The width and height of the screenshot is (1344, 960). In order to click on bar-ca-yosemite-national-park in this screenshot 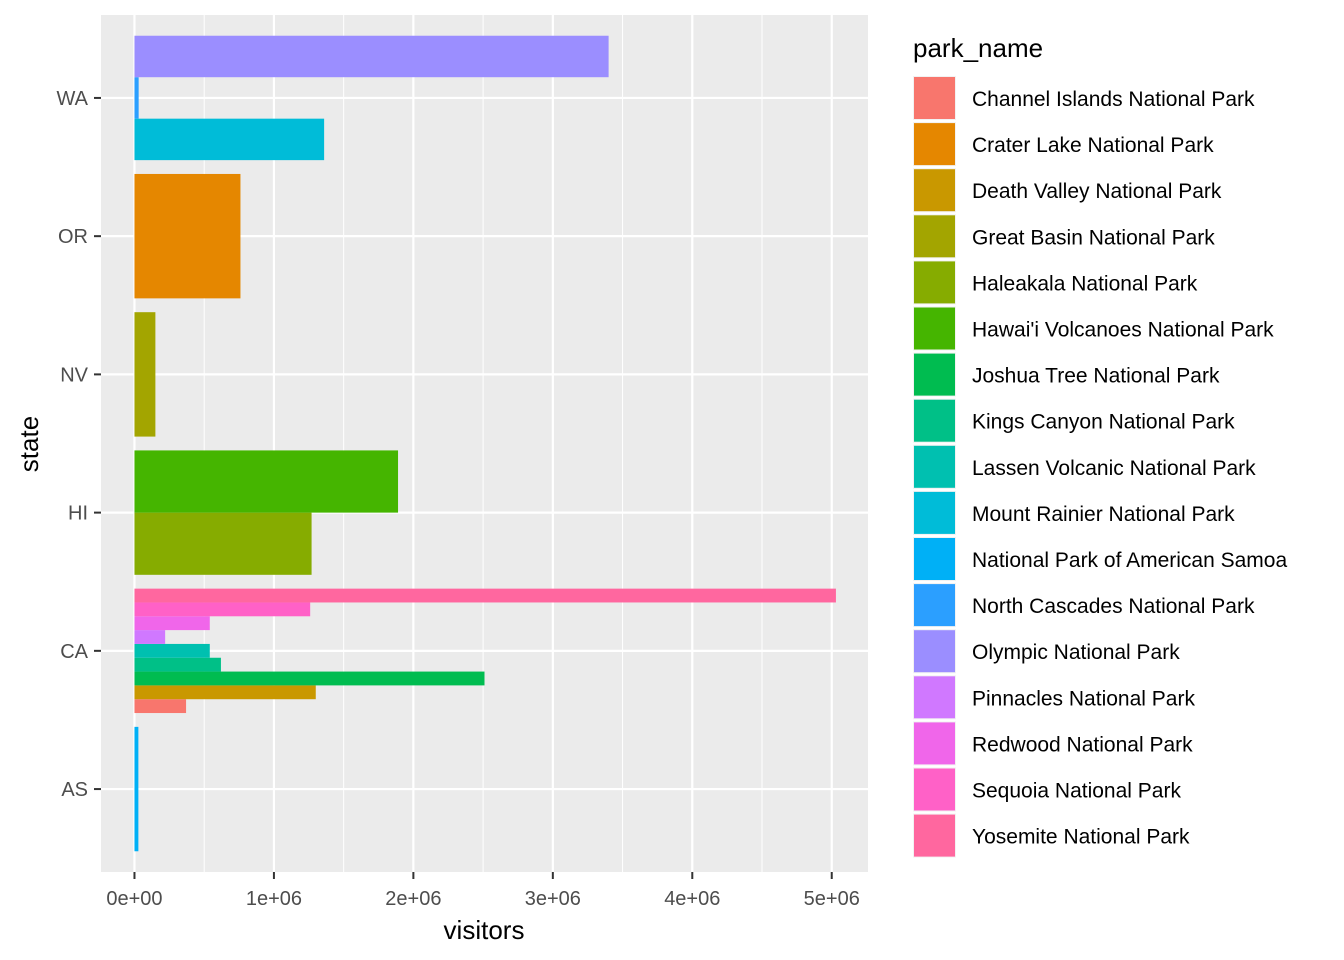, I will do `click(485, 595)`.